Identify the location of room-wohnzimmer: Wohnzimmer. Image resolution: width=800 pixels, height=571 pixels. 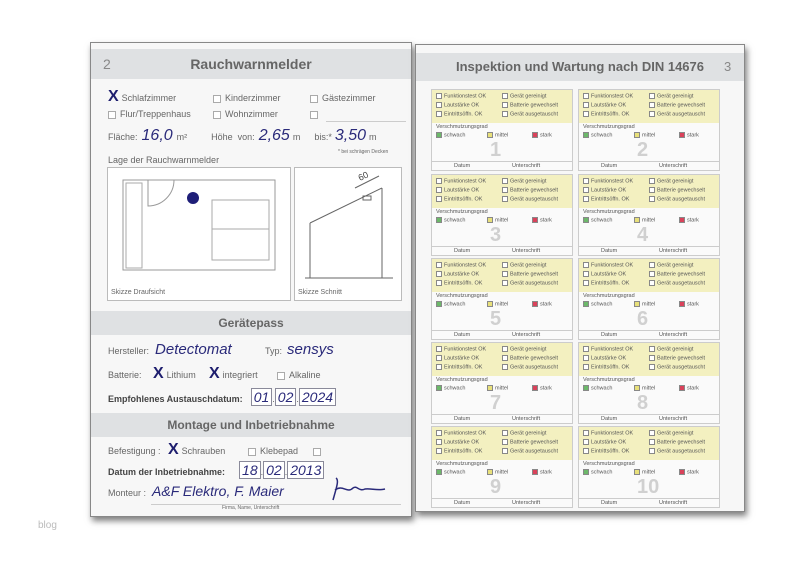
(261, 114).